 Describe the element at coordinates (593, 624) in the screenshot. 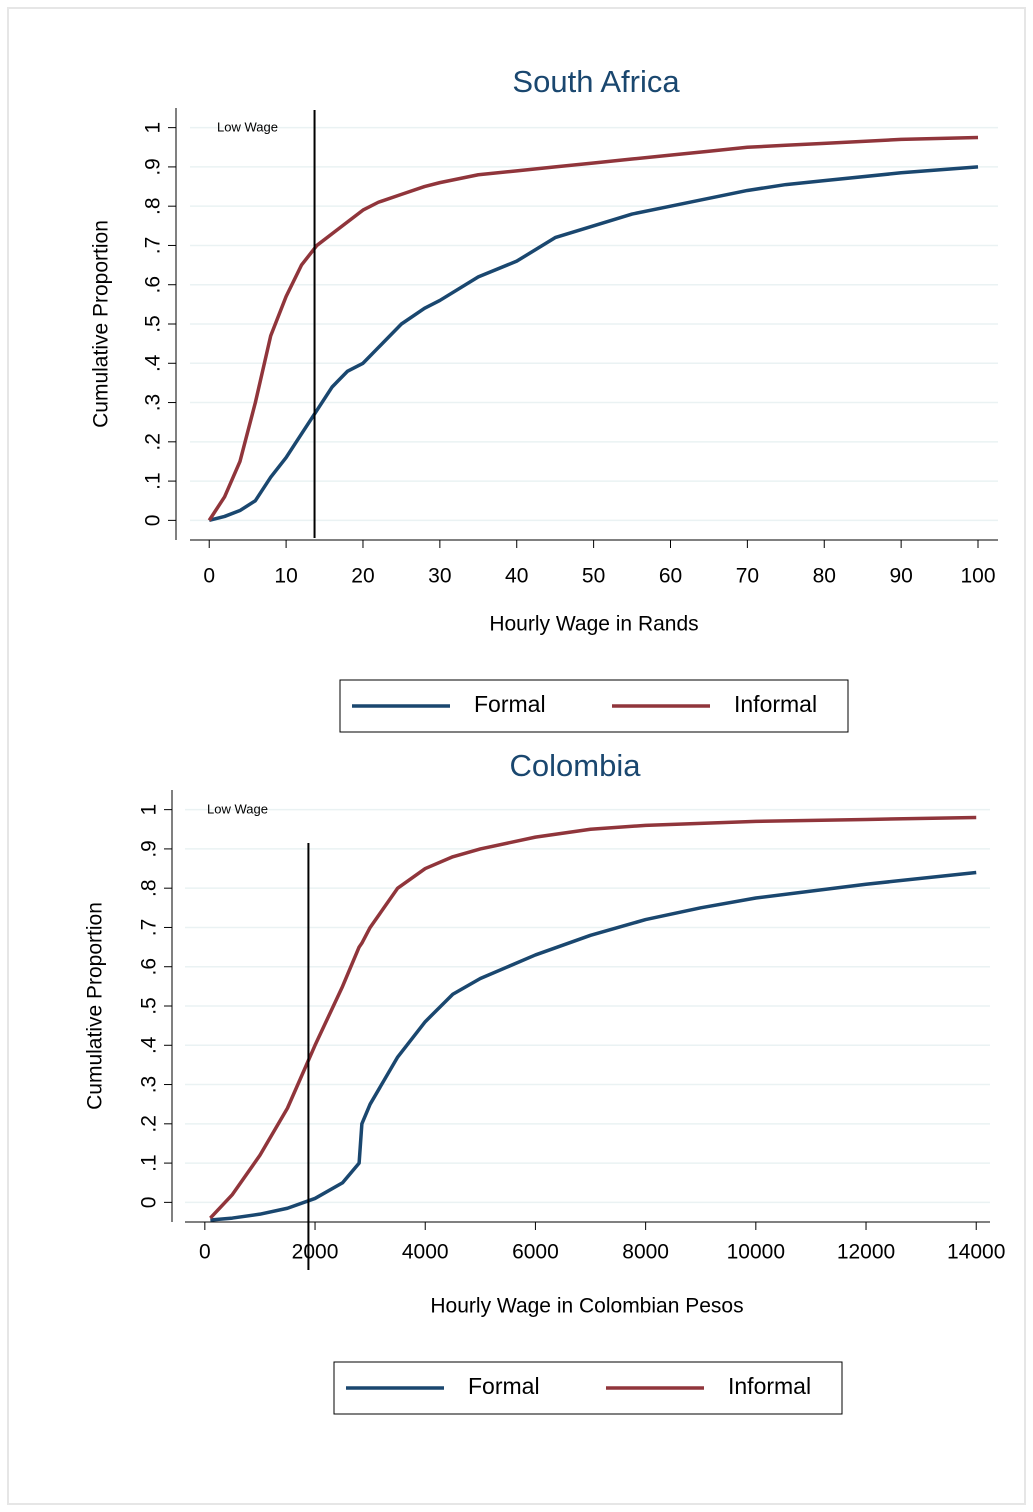

I see `x-axis-title: Hourly Wage in Rands` at that location.